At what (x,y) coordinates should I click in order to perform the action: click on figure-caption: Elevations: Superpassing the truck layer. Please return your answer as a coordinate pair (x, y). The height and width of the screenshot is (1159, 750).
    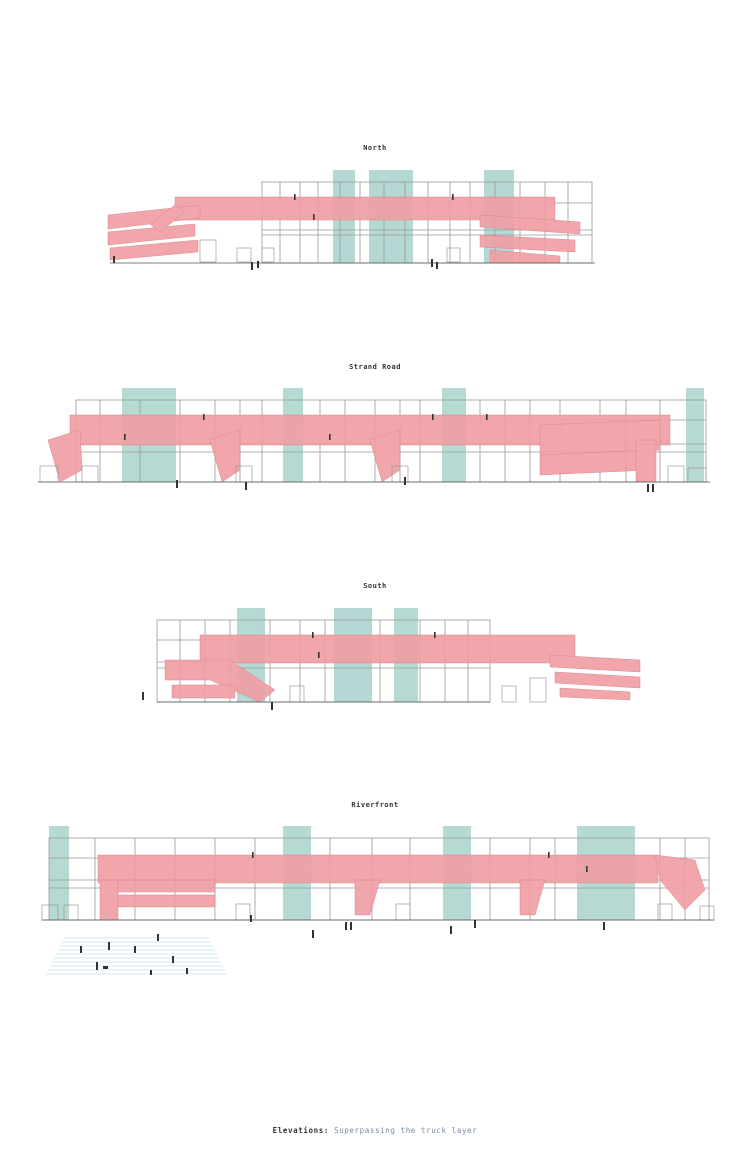
    Looking at the image, I should click on (375, 1130).